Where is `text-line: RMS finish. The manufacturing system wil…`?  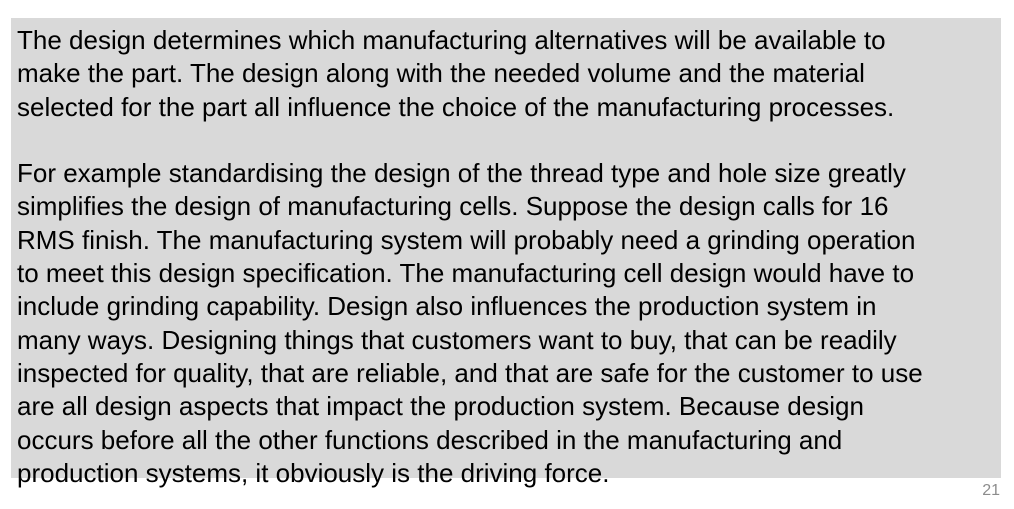 text-line: RMS finish. The manufacturing system wil… is located at coordinates (466, 239).